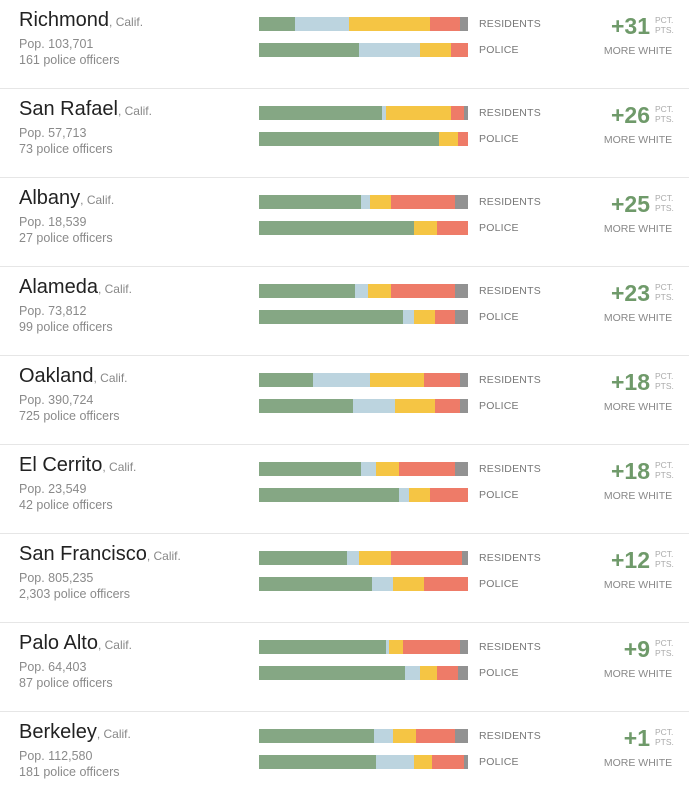 This screenshot has width=689, height=801. I want to click on officer-count: 99 police officers, so click(66, 327).